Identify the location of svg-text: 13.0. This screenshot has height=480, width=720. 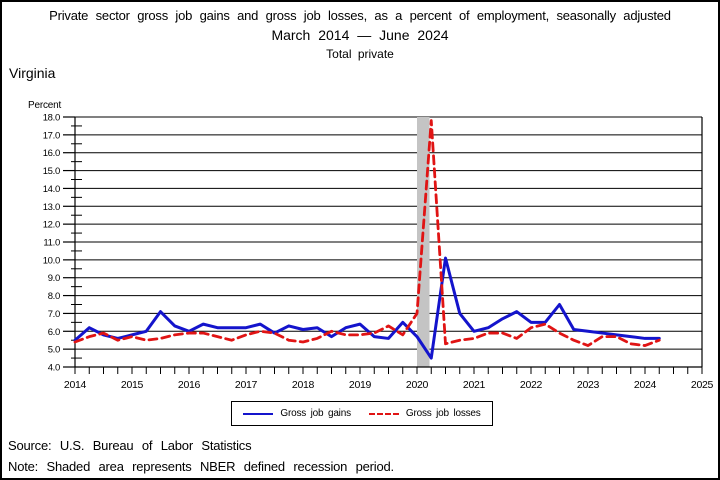
(51, 207).